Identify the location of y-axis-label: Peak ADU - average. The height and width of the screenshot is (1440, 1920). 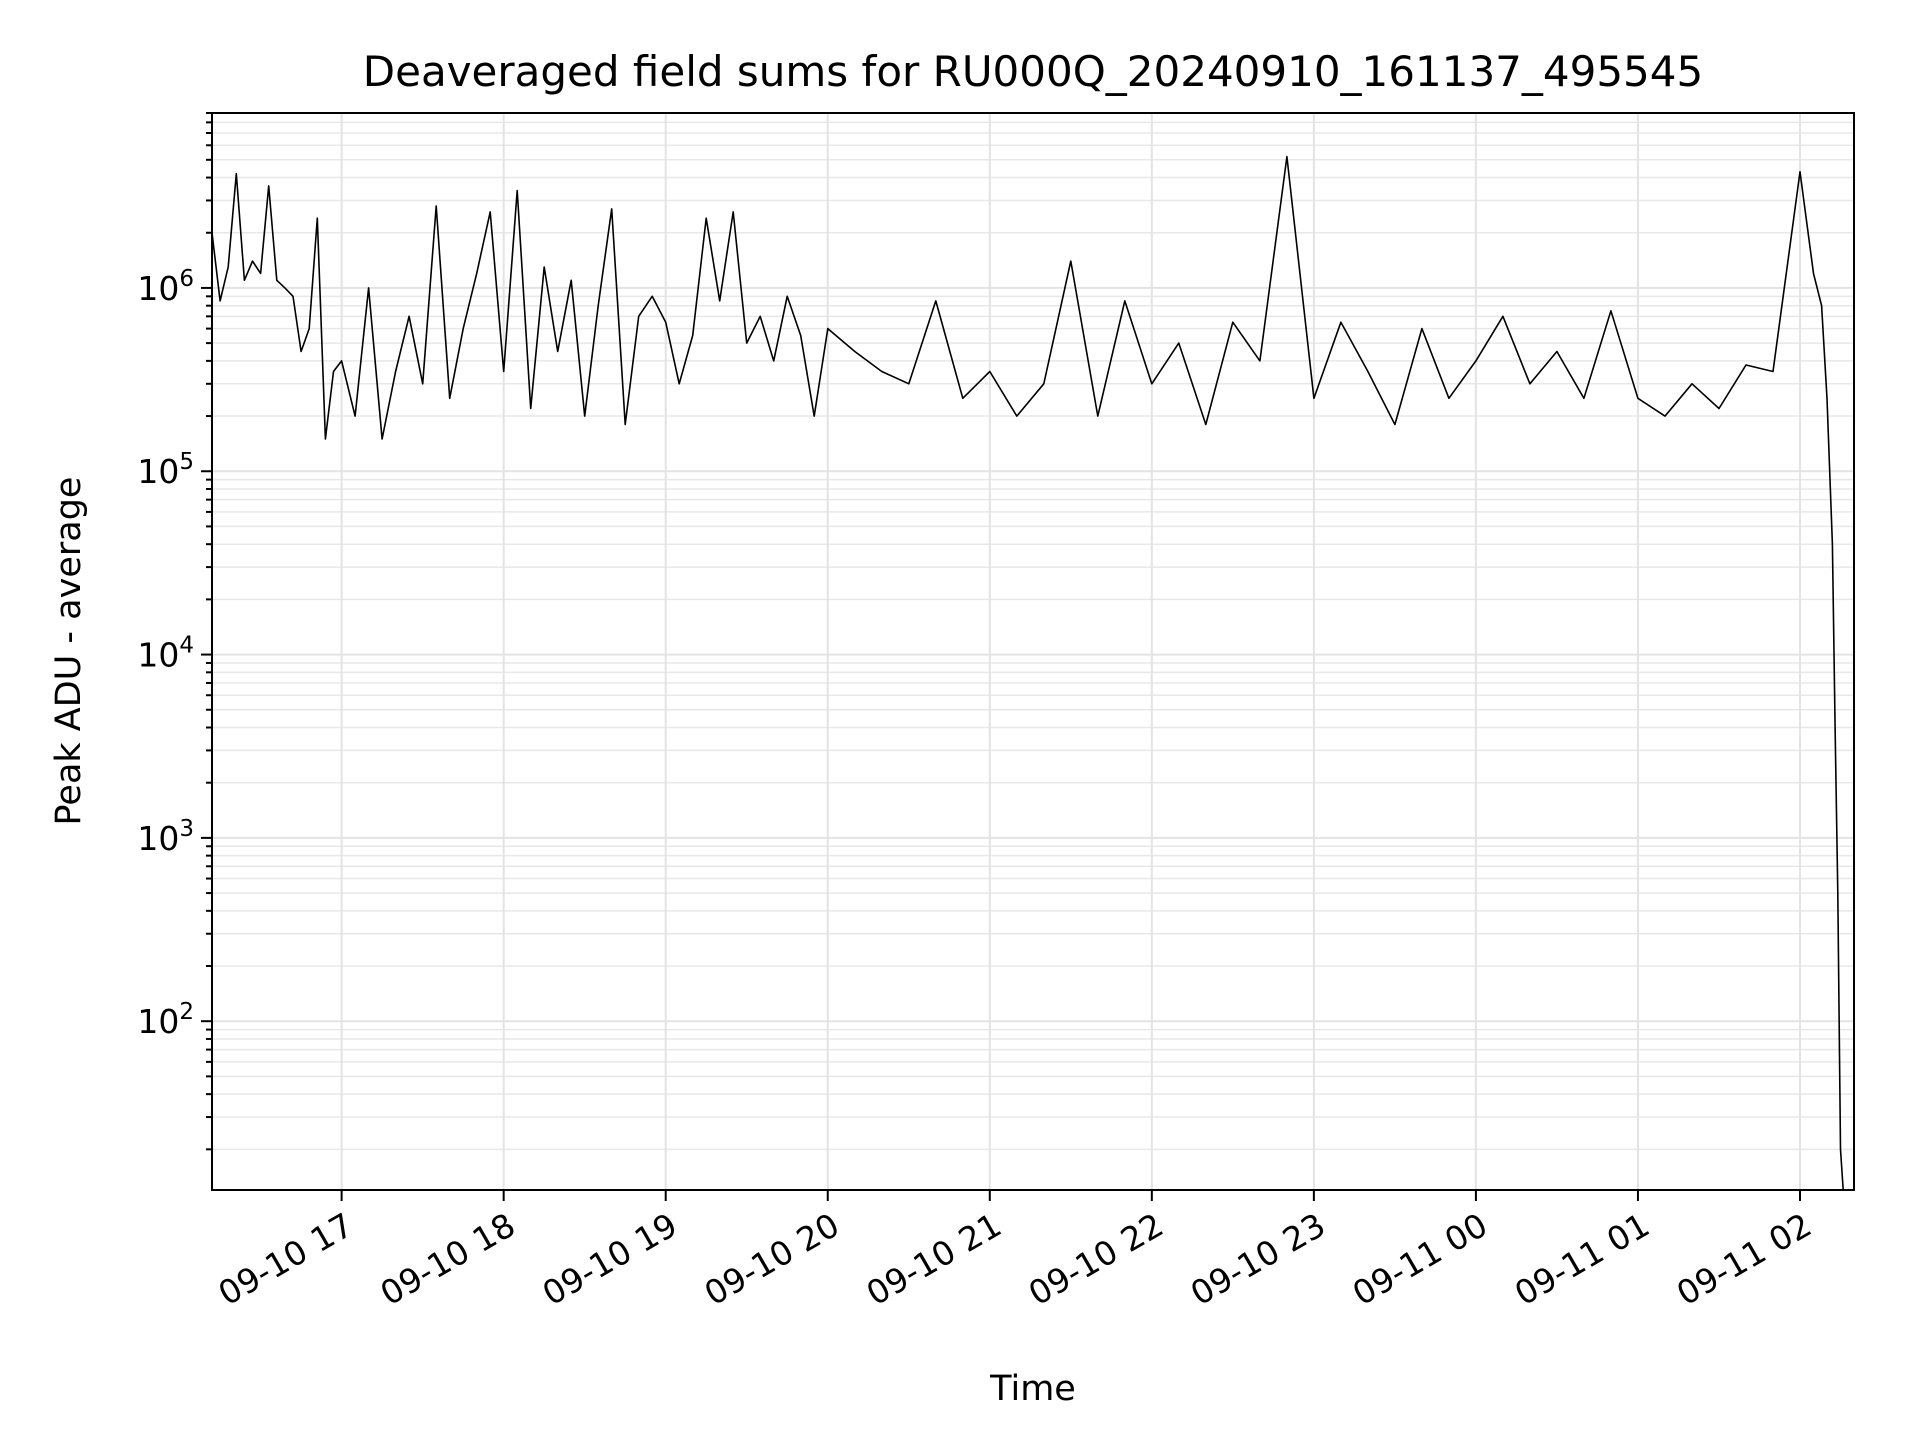
(69, 651).